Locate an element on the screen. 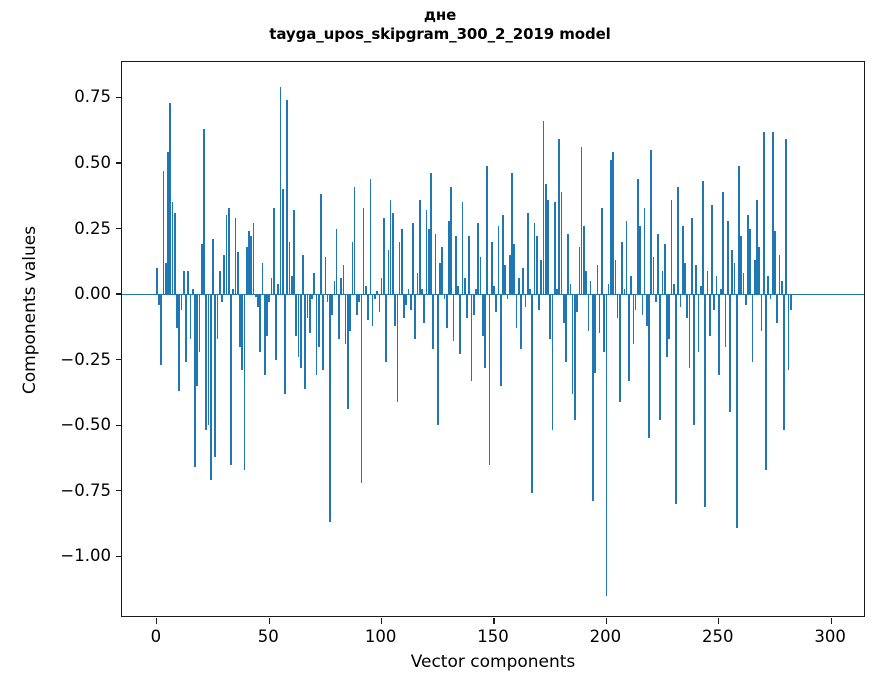 Image resolution: width=880 pixels, height=696 pixels. y-tick-label: 0.50 is located at coordinates (92, 162).